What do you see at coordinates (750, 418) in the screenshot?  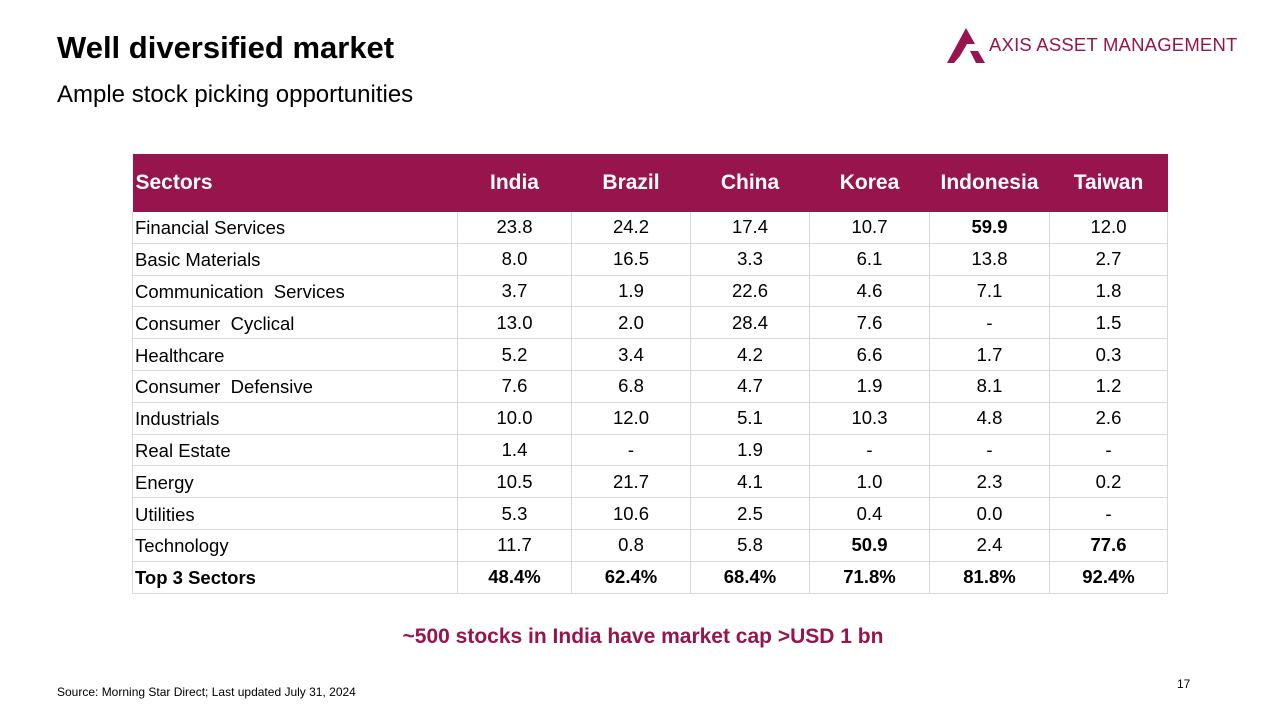 I see `value-cell: 5.1` at bounding box center [750, 418].